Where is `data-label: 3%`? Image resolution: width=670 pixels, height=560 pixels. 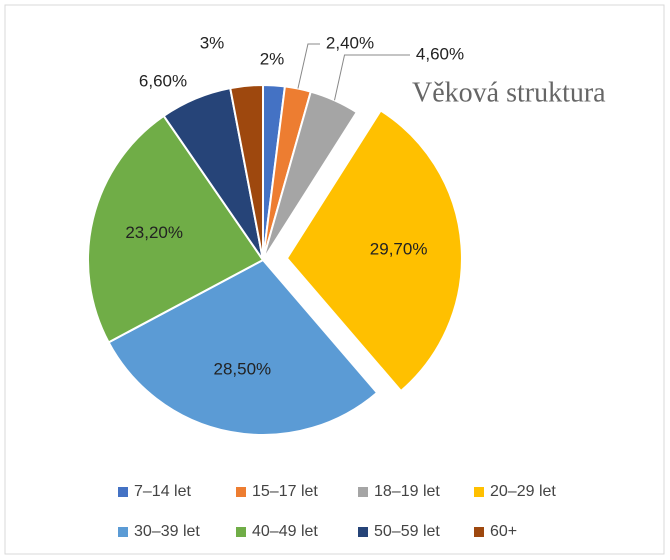 data-label: 3% is located at coordinates (212, 42).